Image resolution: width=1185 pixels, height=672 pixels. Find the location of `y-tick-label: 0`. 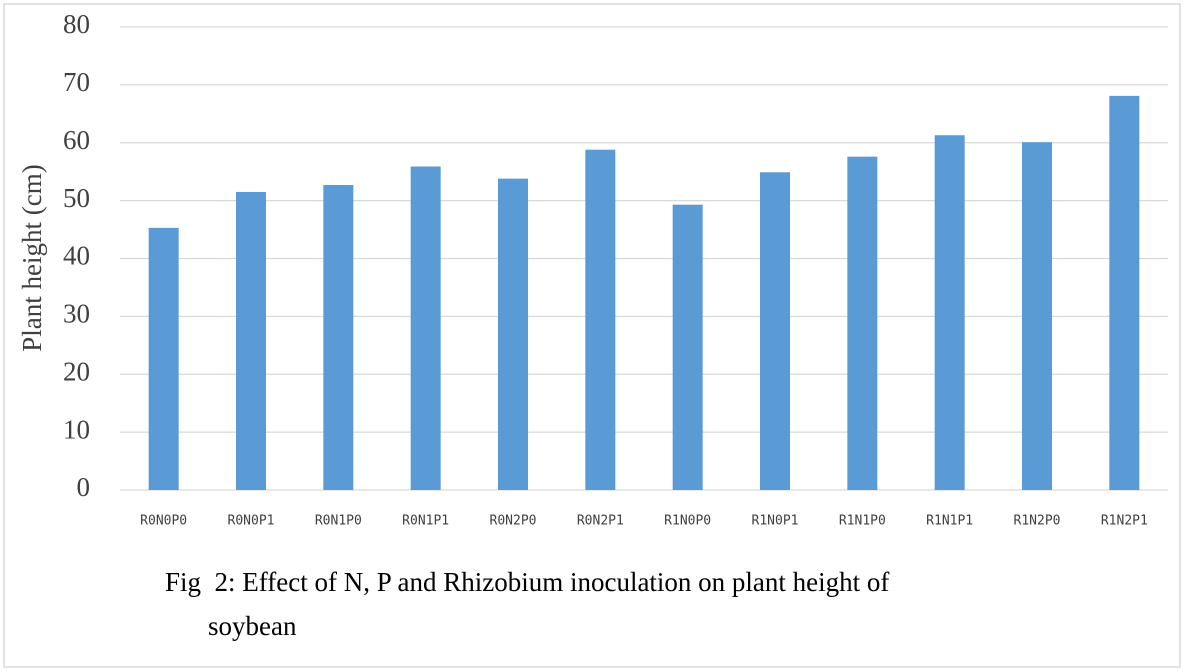

y-tick-label: 0 is located at coordinates (84, 487).